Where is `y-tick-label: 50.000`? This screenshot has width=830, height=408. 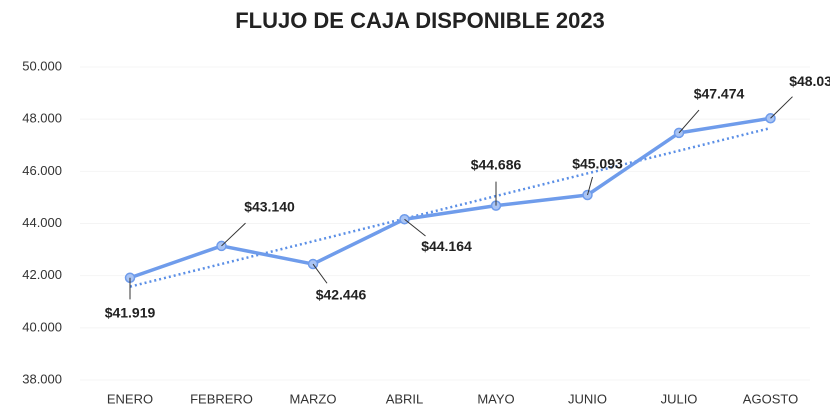
y-tick-label: 50.000 is located at coordinates (42, 65).